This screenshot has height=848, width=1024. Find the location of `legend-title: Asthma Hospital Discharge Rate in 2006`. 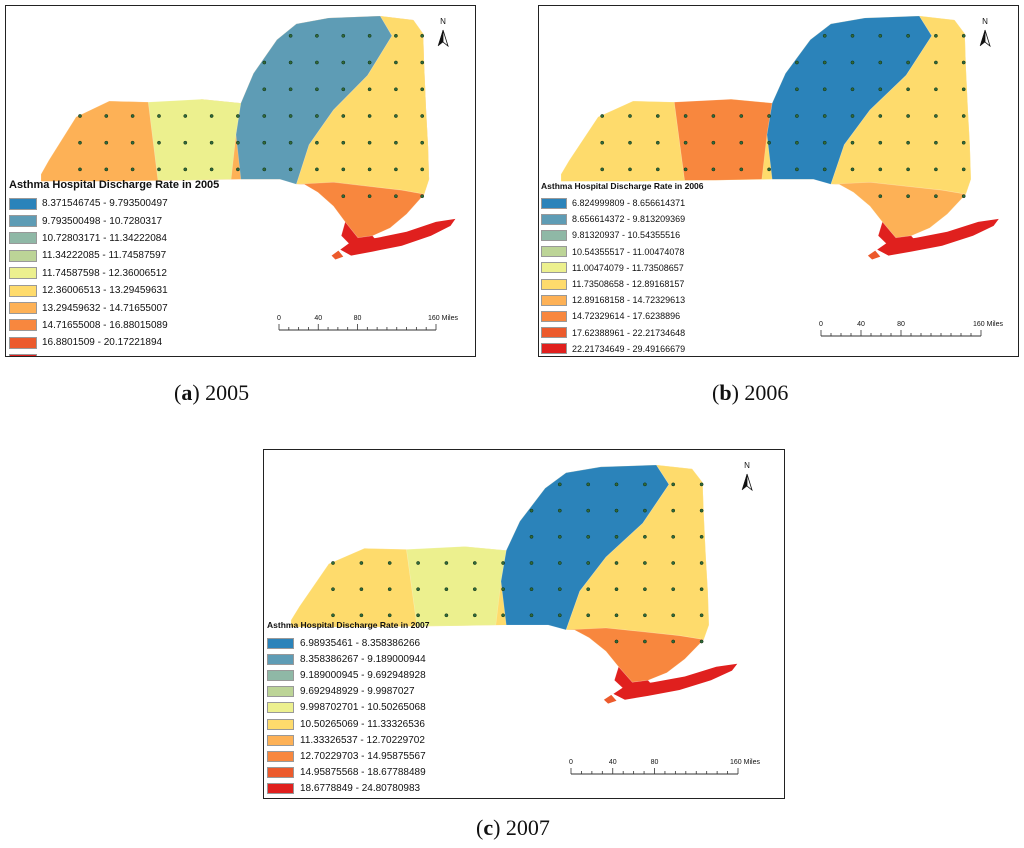

legend-title: Asthma Hospital Discharge Rate in 2006 is located at coordinates (622, 186).